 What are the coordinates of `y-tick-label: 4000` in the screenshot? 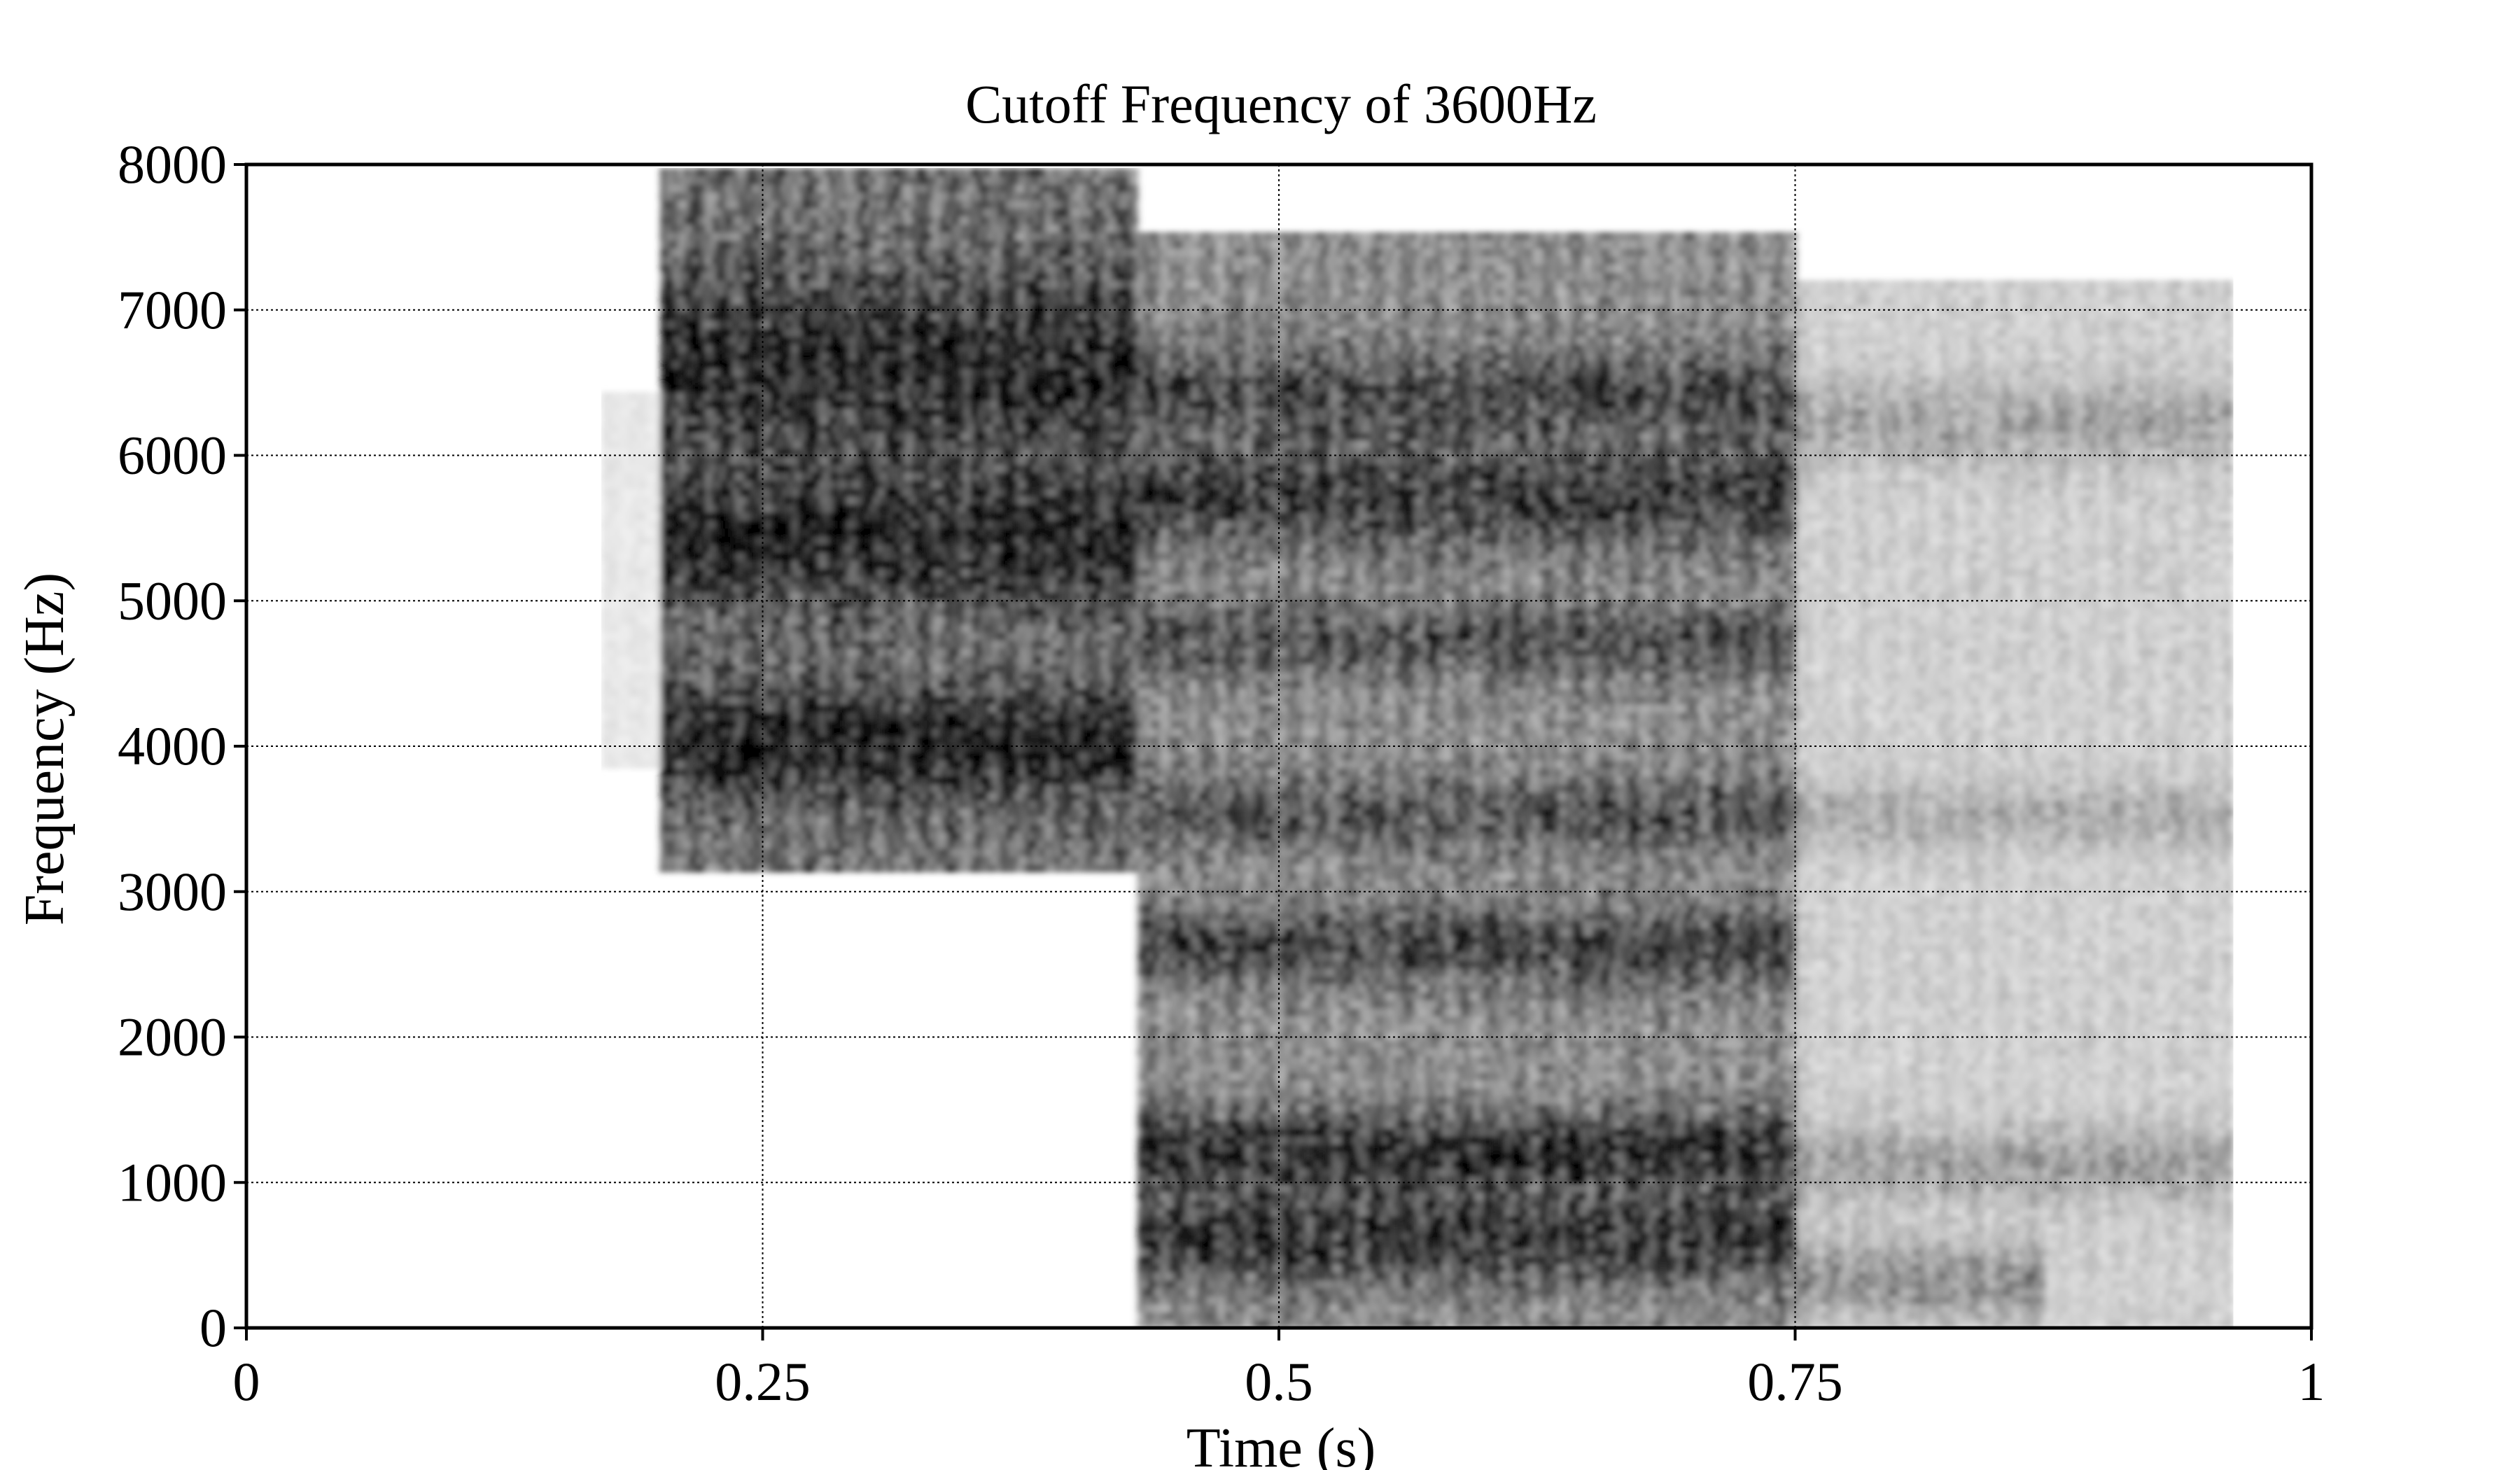 It's located at (172, 745).